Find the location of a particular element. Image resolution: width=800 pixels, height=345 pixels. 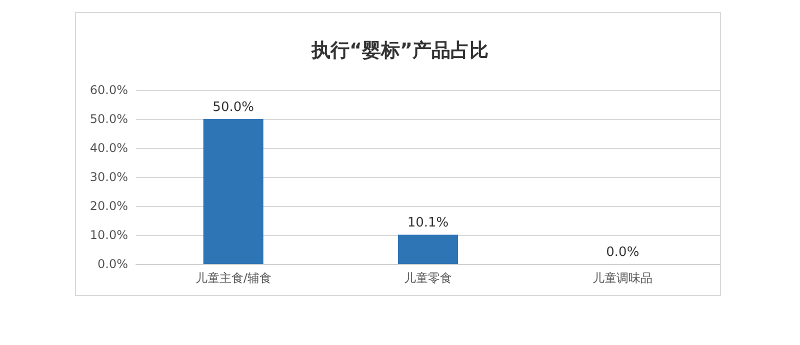

data-label: 50.0% is located at coordinates (233, 107).